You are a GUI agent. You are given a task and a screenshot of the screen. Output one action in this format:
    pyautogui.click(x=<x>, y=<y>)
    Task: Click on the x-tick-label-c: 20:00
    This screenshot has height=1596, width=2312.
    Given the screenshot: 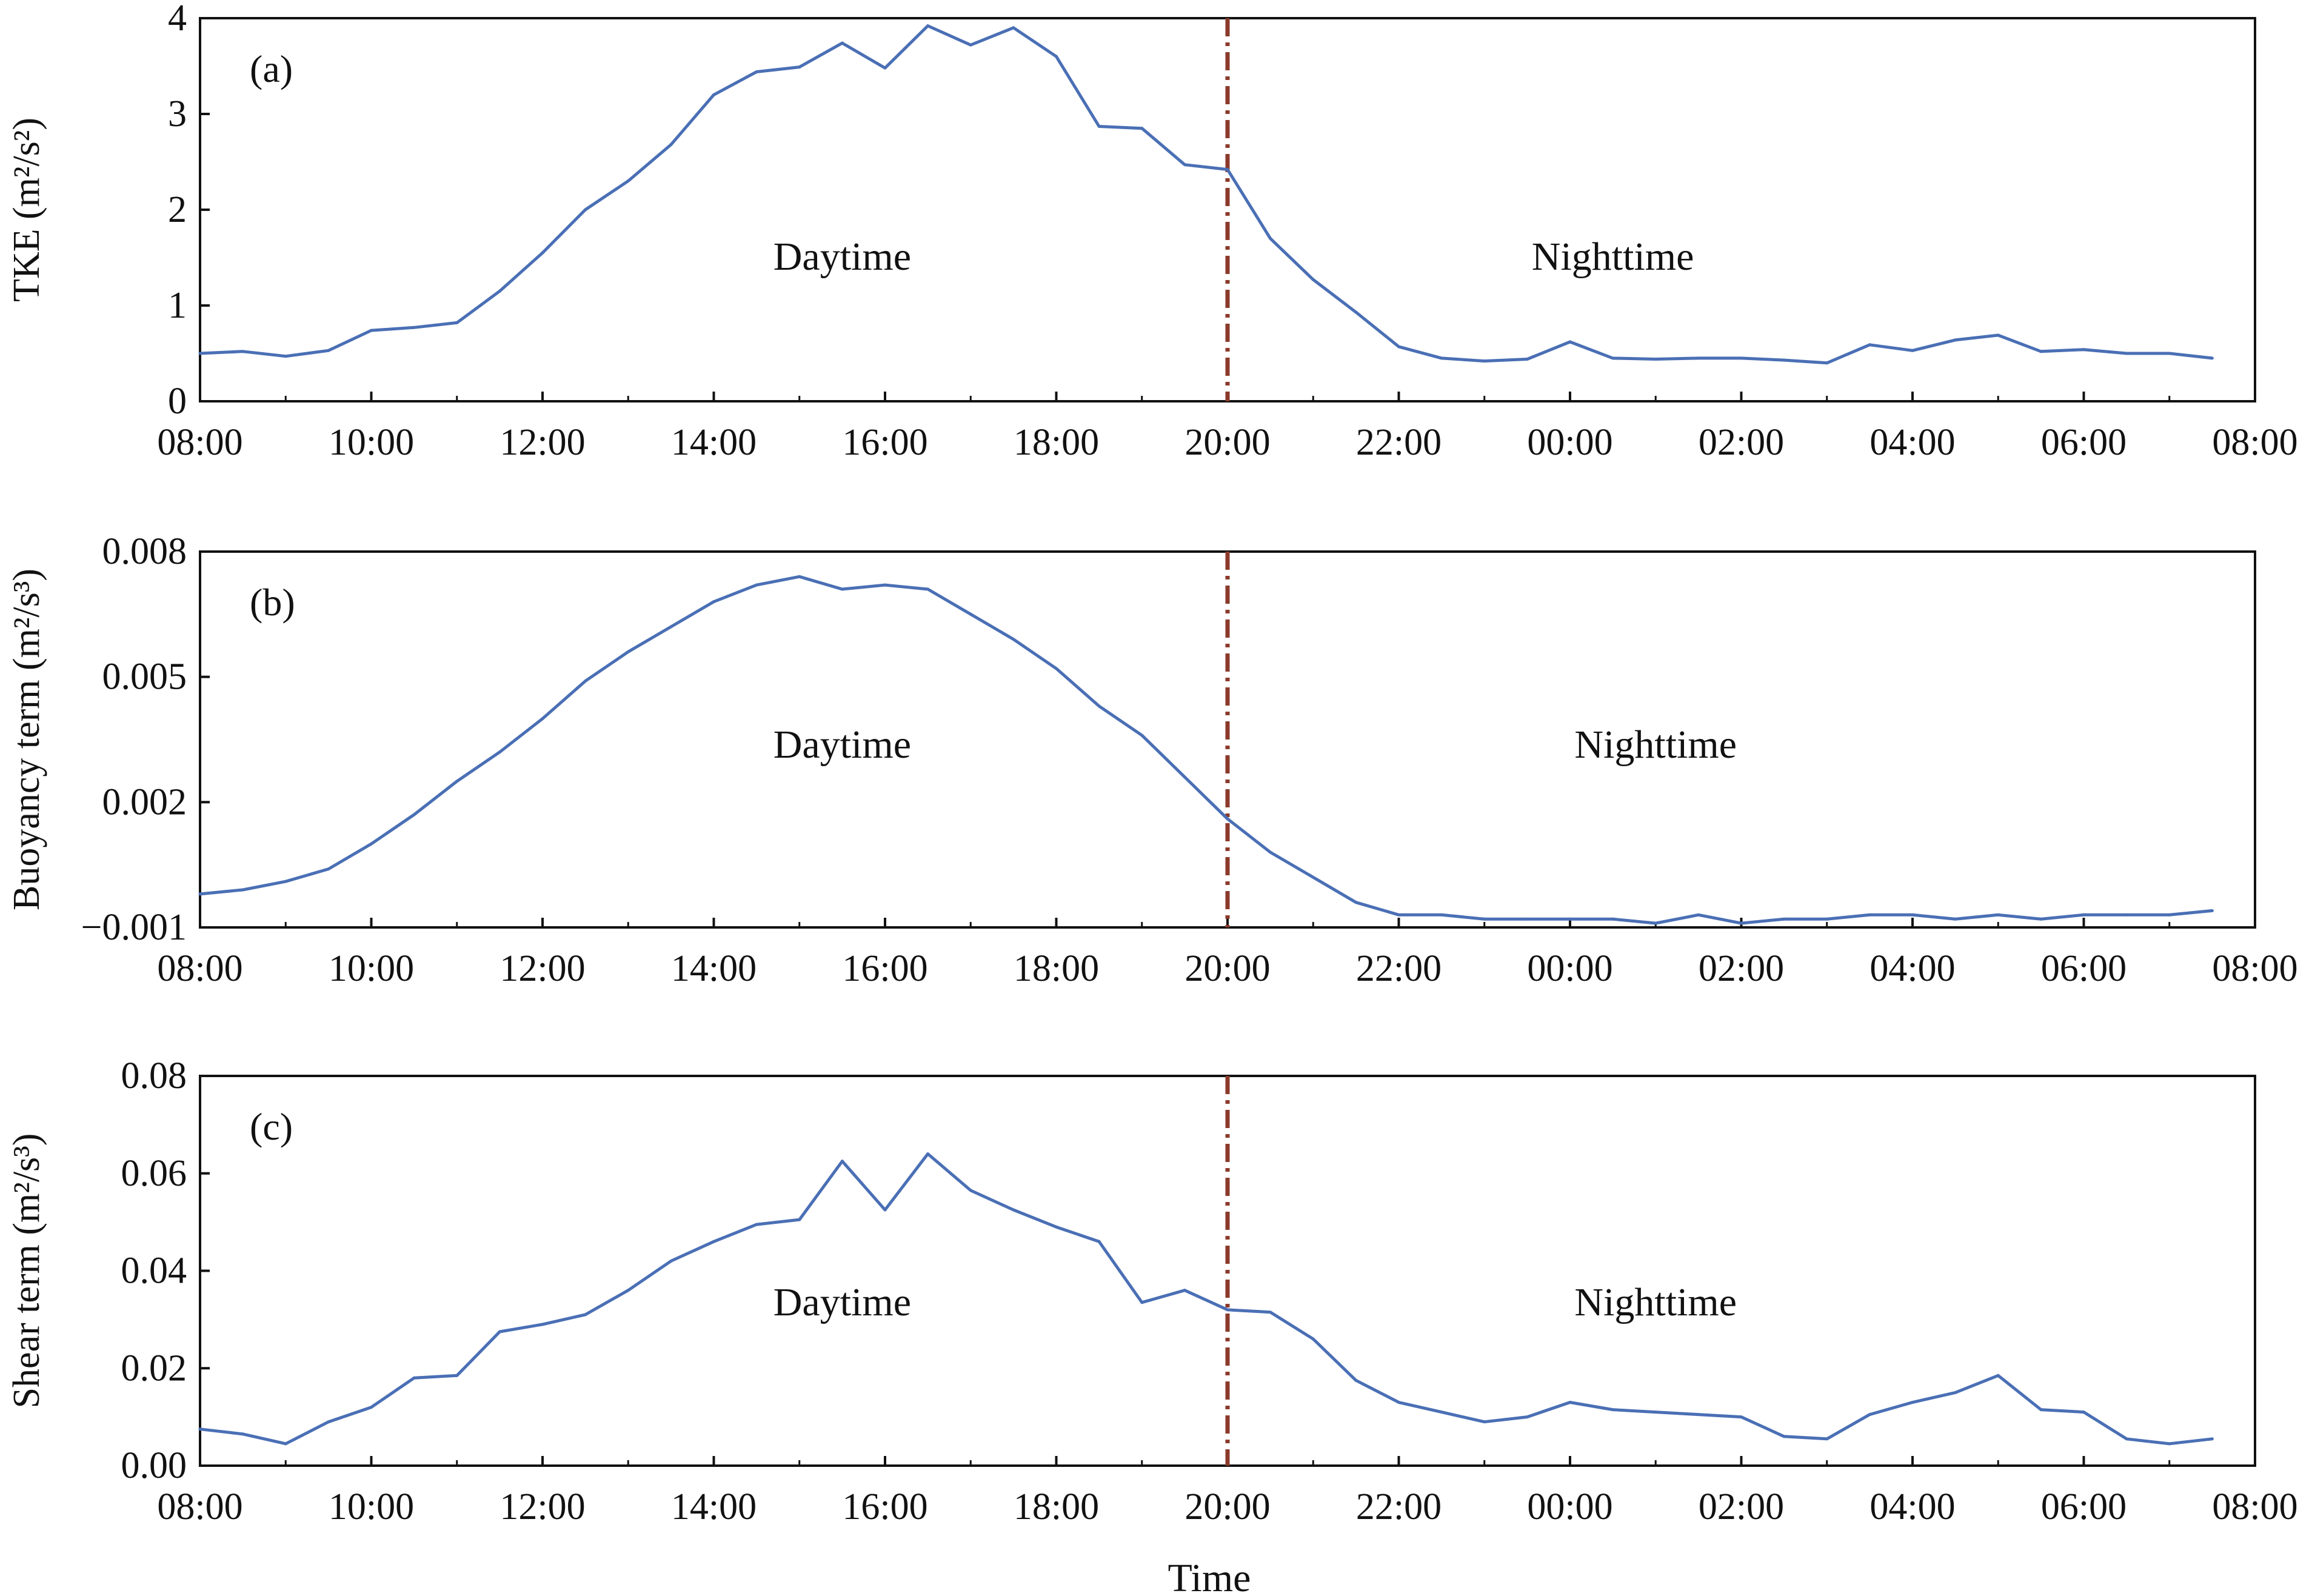 What is the action you would take?
    pyautogui.click(x=1227, y=1507)
    